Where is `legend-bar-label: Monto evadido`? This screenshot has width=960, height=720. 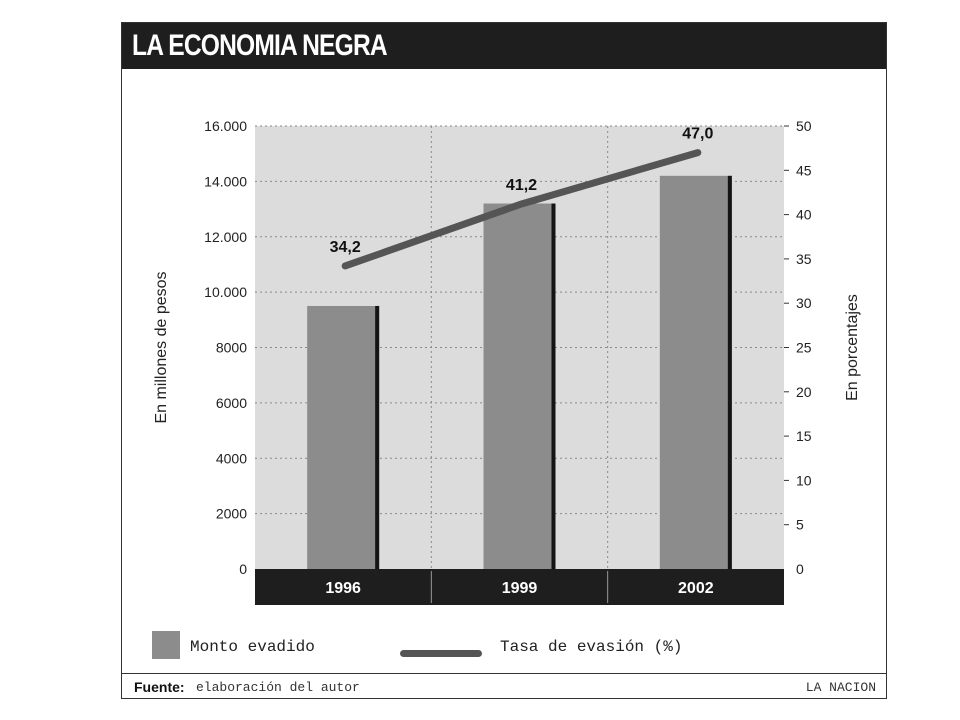 legend-bar-label: Monto evadido is located at coordinates (252, 647).